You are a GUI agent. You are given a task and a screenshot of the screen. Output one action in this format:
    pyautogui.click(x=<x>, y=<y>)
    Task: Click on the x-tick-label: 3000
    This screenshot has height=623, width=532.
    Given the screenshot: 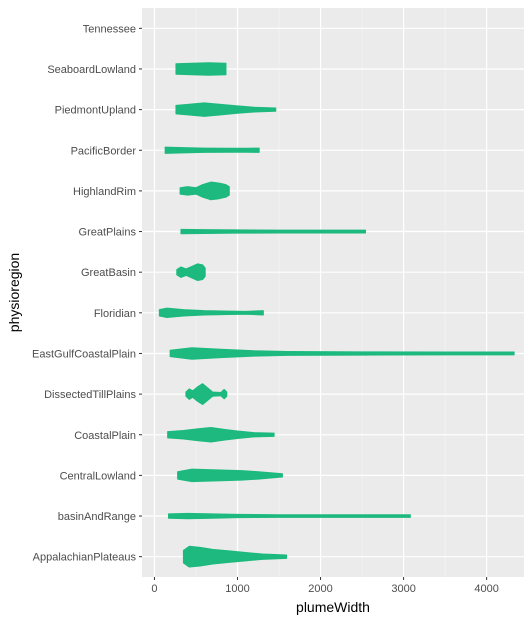 What is the action you would take?
    pyautogui.click(x=403, y=589)
    